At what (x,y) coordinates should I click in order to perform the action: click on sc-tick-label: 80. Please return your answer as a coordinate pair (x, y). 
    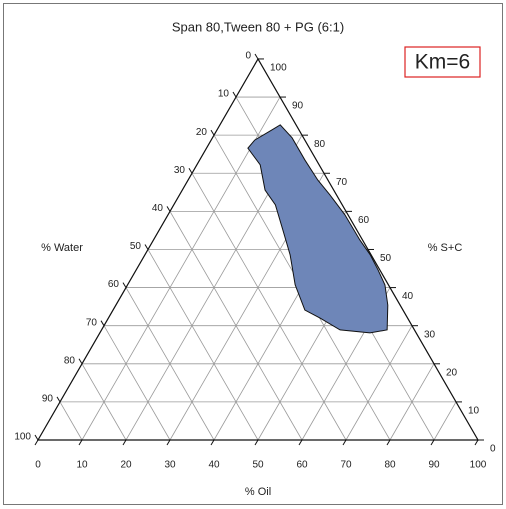
    Looking at the image, I should click on (320, 144).